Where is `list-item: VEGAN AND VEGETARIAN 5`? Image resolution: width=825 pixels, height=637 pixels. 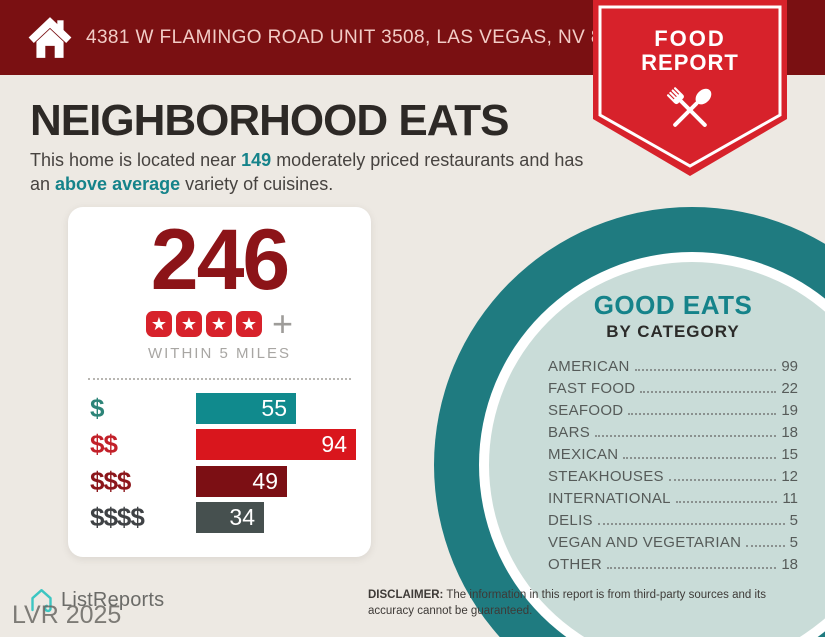
list-item: VEGAN AND VEGETARIAN 5 is located at coordinates (673, 545).